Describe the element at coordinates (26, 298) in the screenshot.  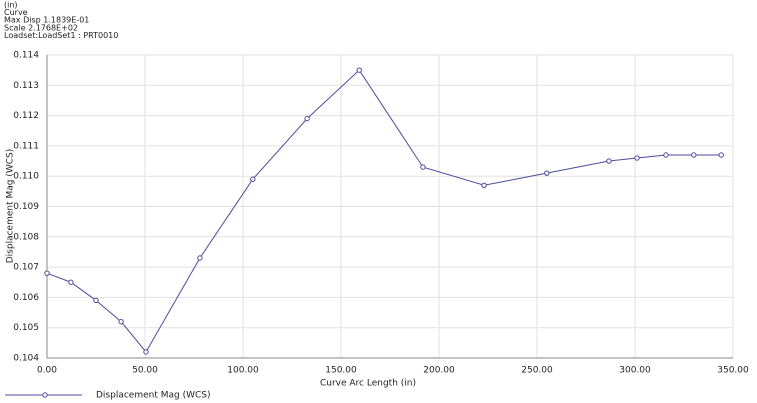
I see `y-tick-label: 0.106` at that location.